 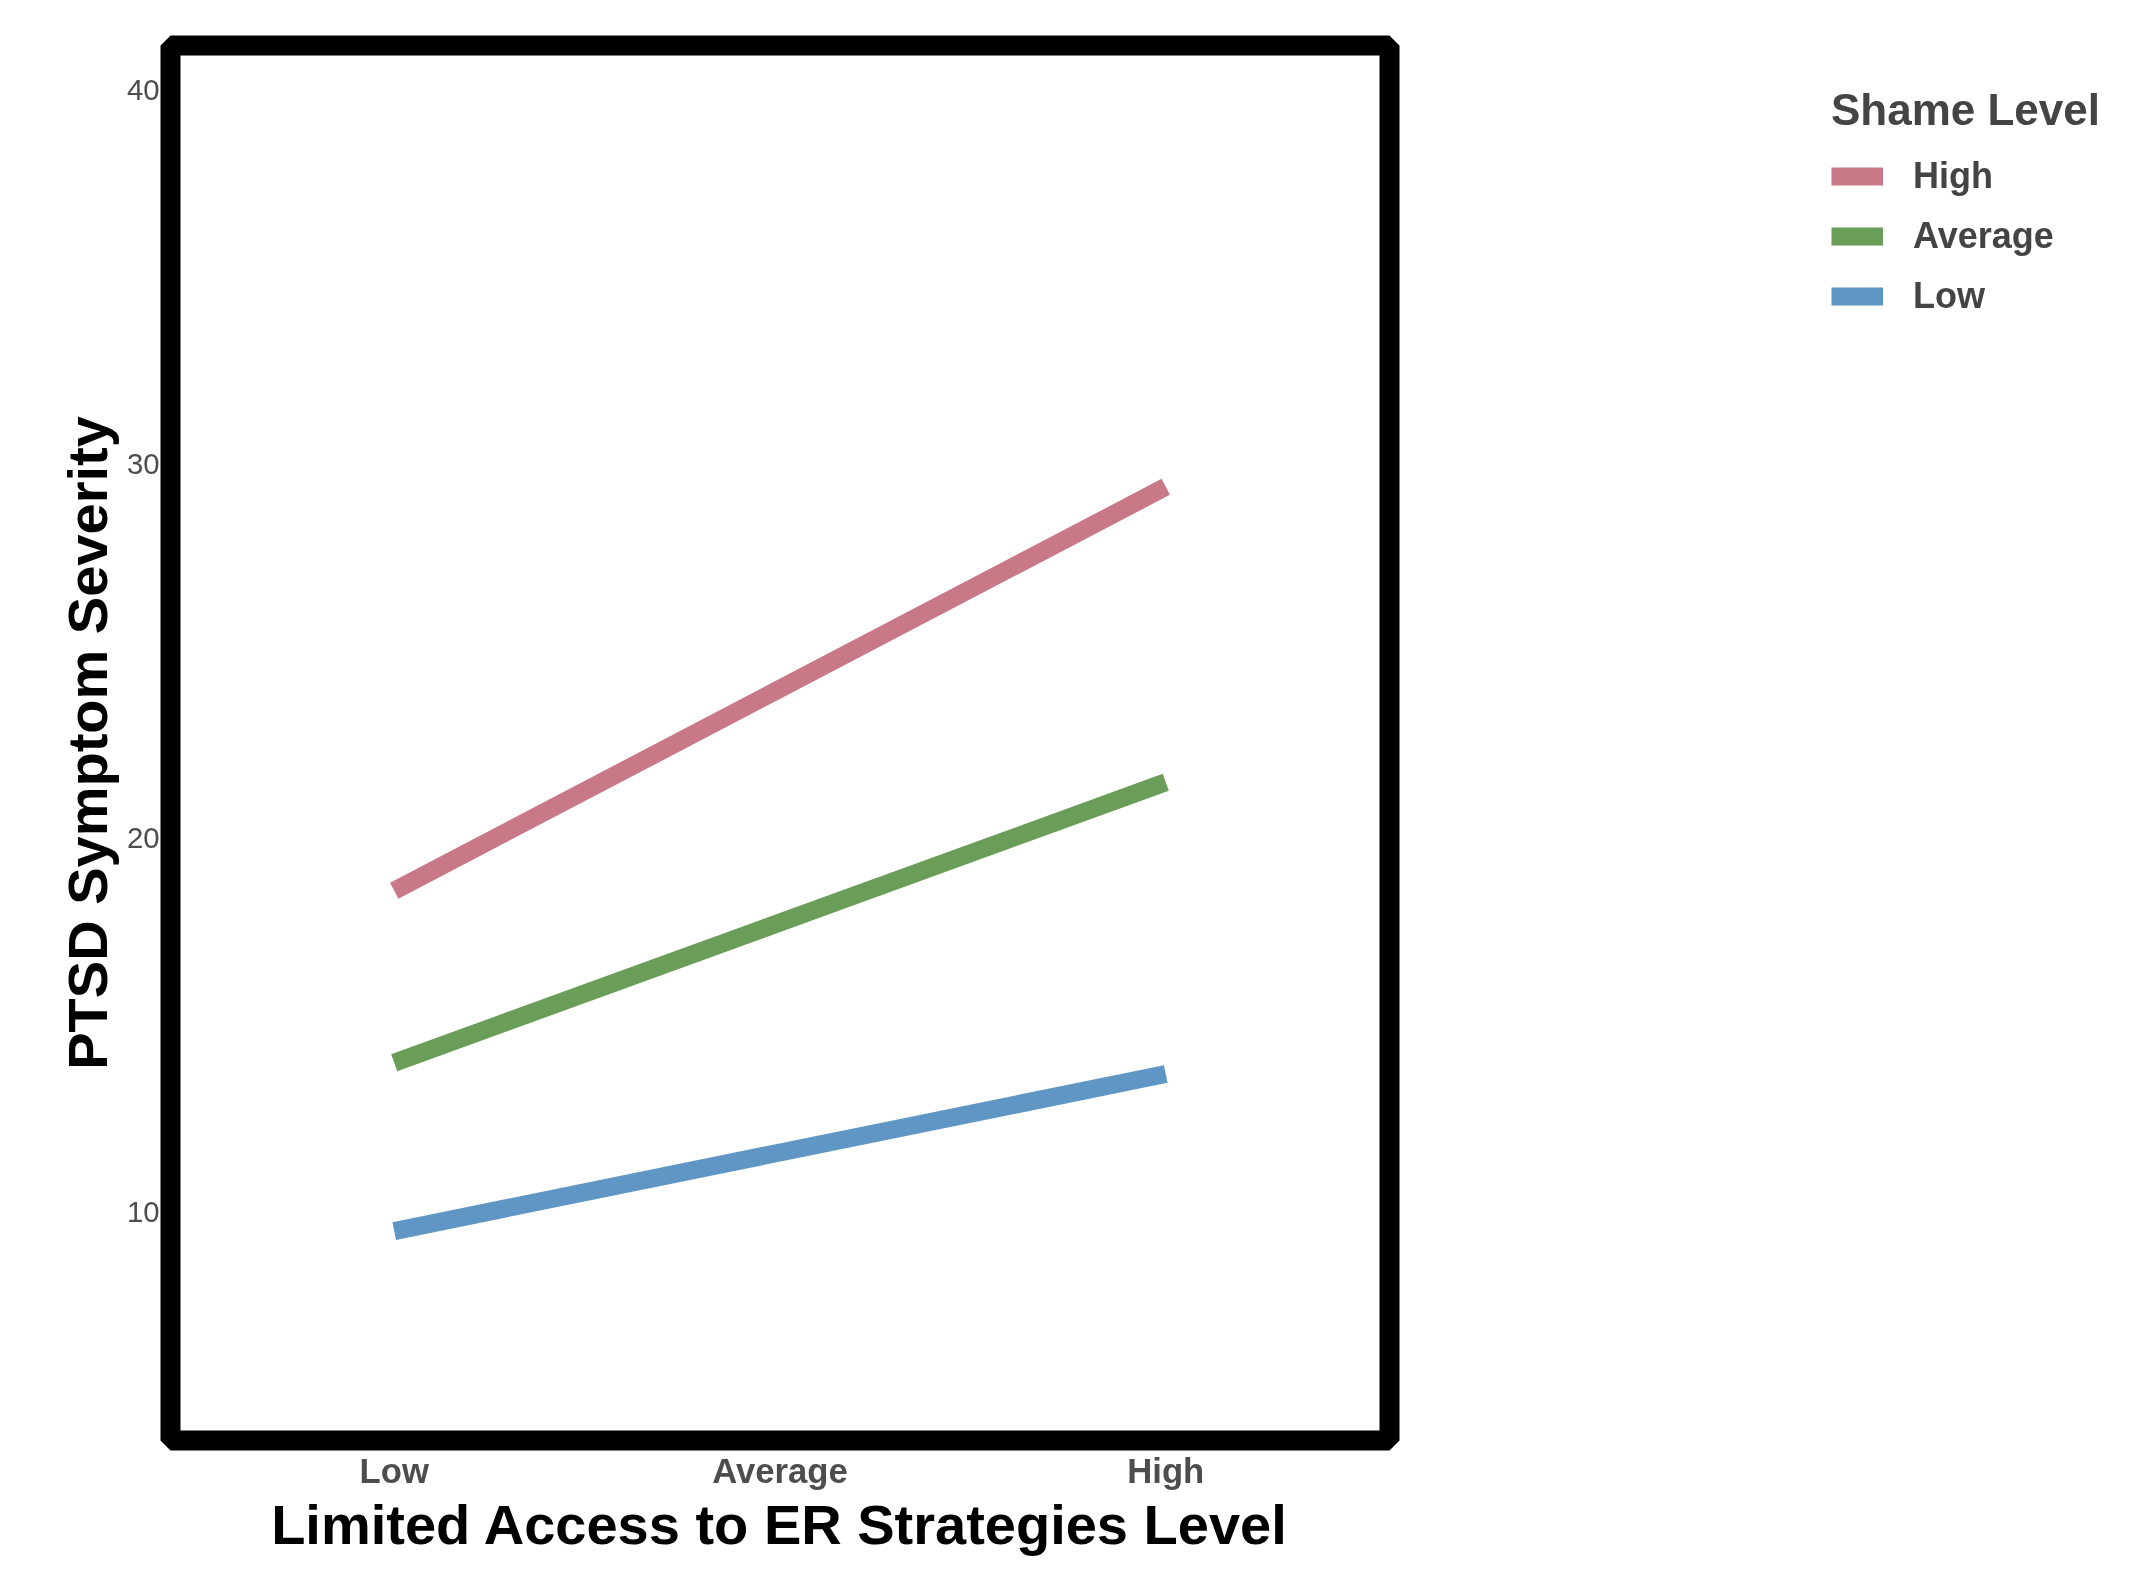 What do you see at coordinates (1948, 296) in the screenshot?
I see `legend-label: Low` at bounding box center [1948, 296].